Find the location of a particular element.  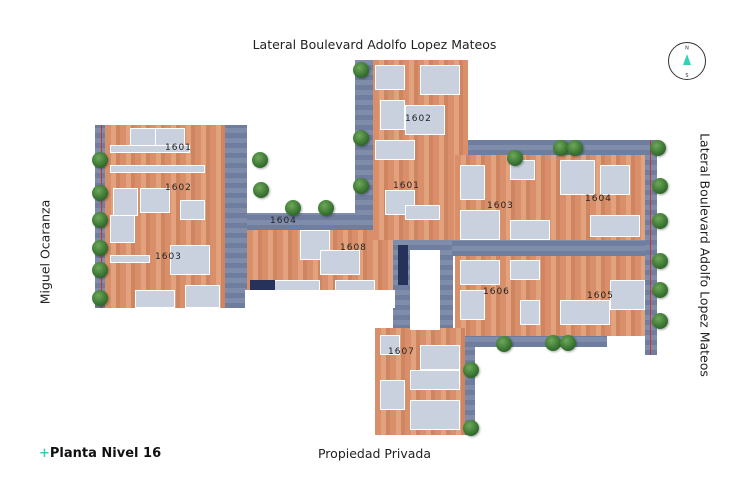

terrace is located at coordinates (320, 299).